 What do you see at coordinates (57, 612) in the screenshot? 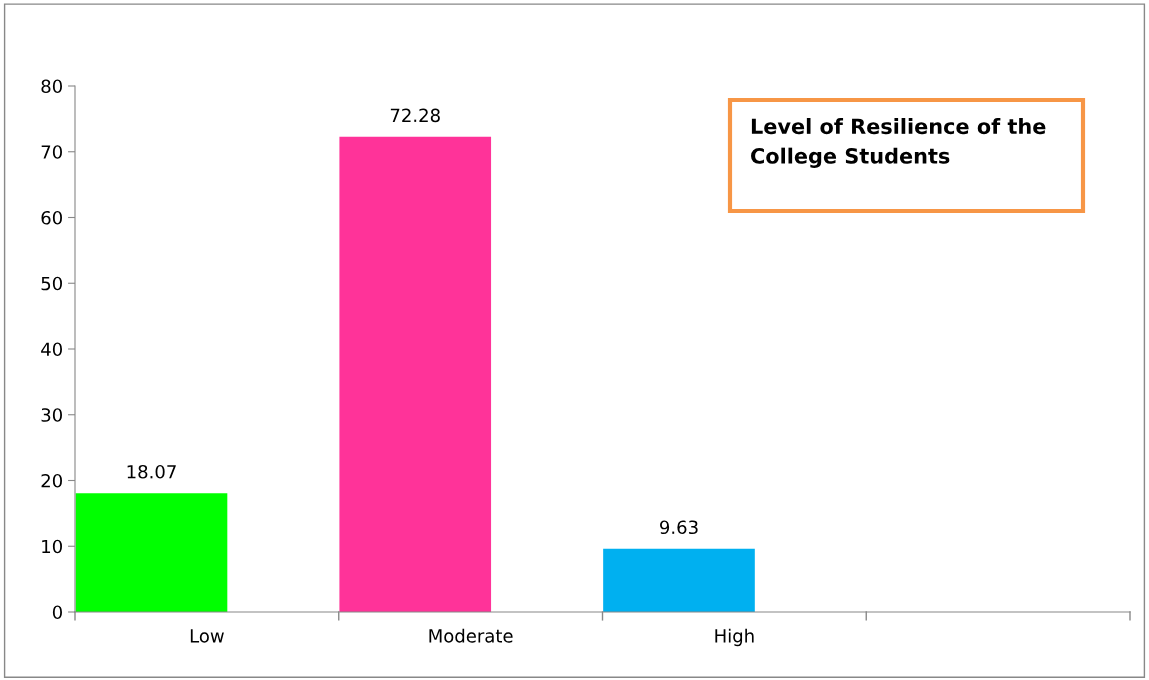
I see `y-tick-label: 0` at bounding box center [57, 612].